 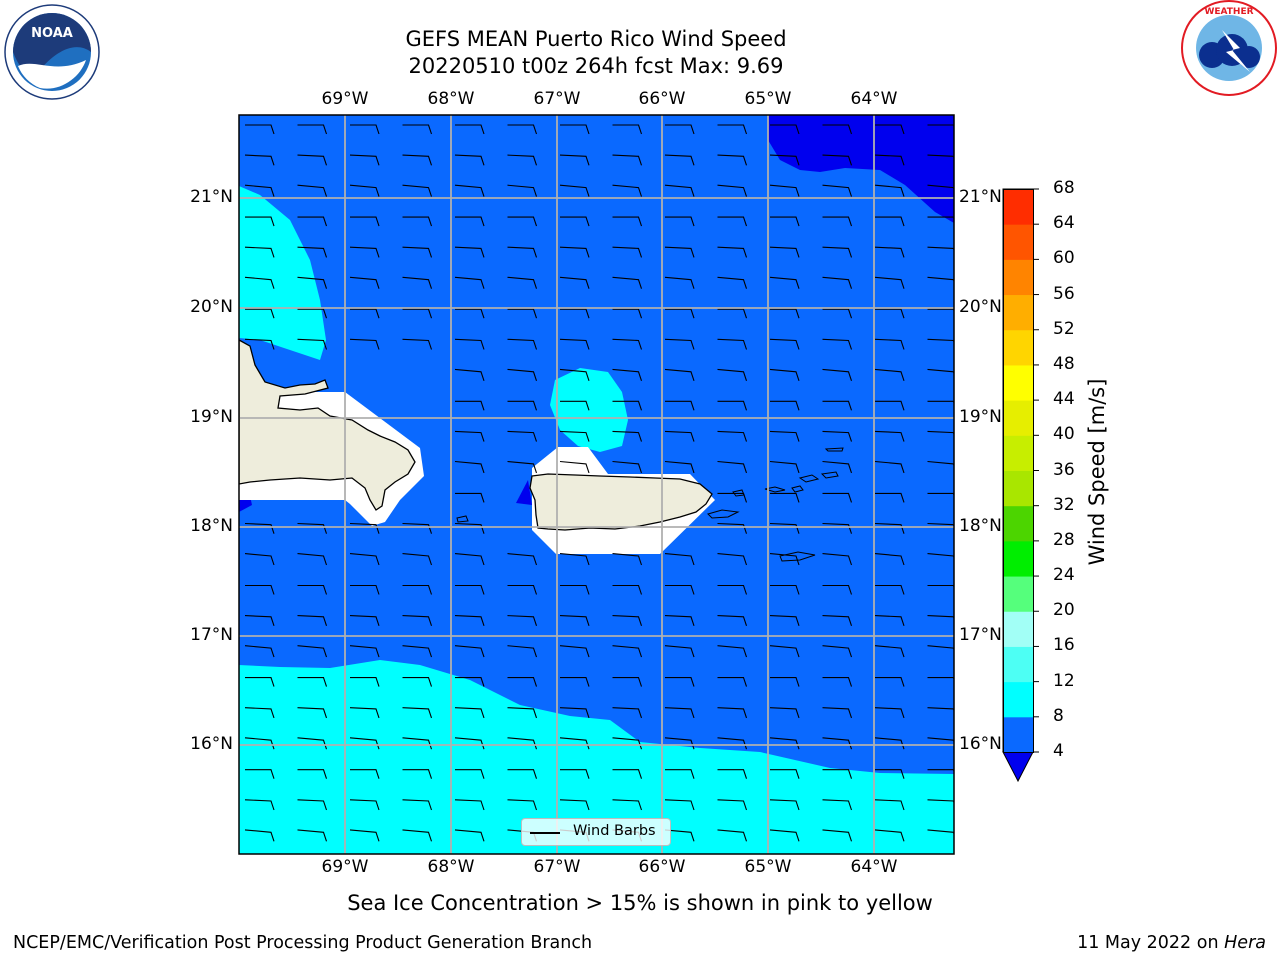 I want to click on lon-label-bottom-67w: 67°W, so click(x=557, y=867).